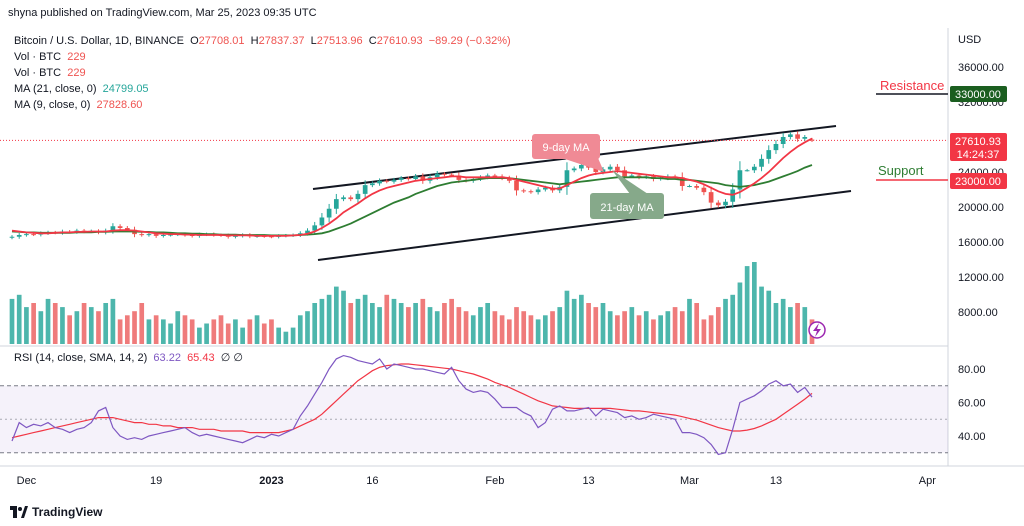 The image size is (1024, 526). What do you see at coordinates (156, 481) in the screenshot?
I see `time-tick-label: 19` at bounding box center [156, 481].